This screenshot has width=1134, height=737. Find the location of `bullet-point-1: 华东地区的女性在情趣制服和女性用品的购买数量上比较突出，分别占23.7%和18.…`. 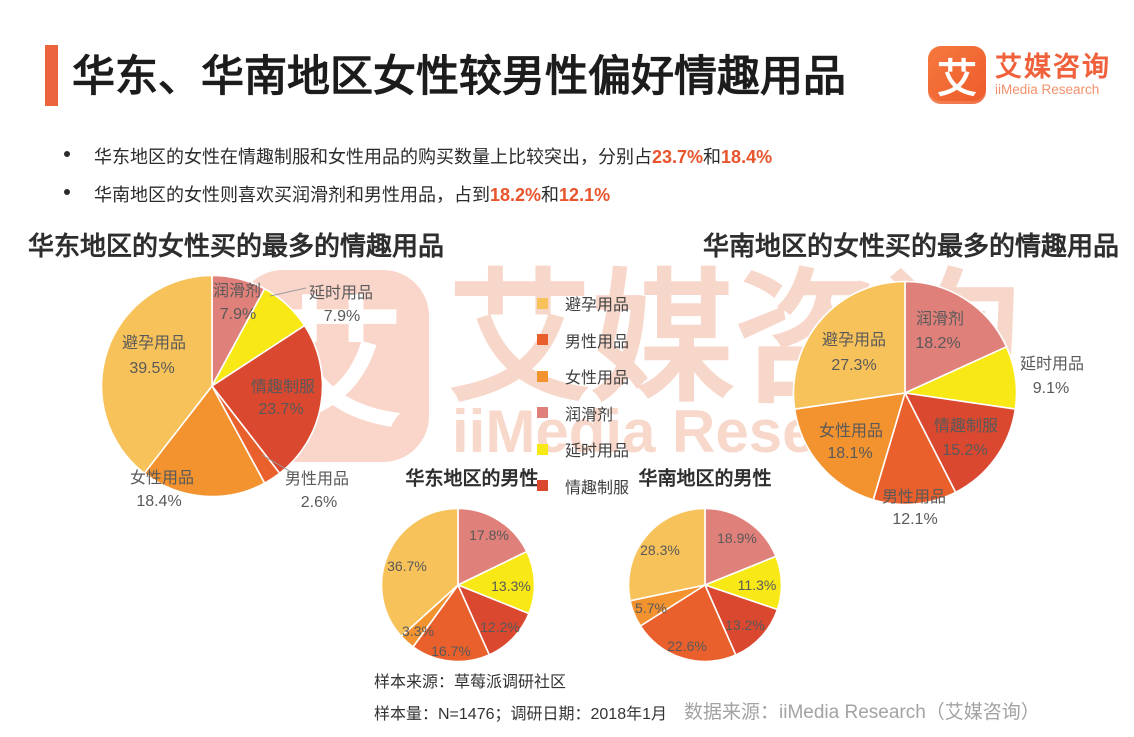

bullet-point-1: 华东地区的女性在情趣制服和女性用品的购买数量上比较突出，分别占23.7%和18.… is located at coordinates (418, 156).